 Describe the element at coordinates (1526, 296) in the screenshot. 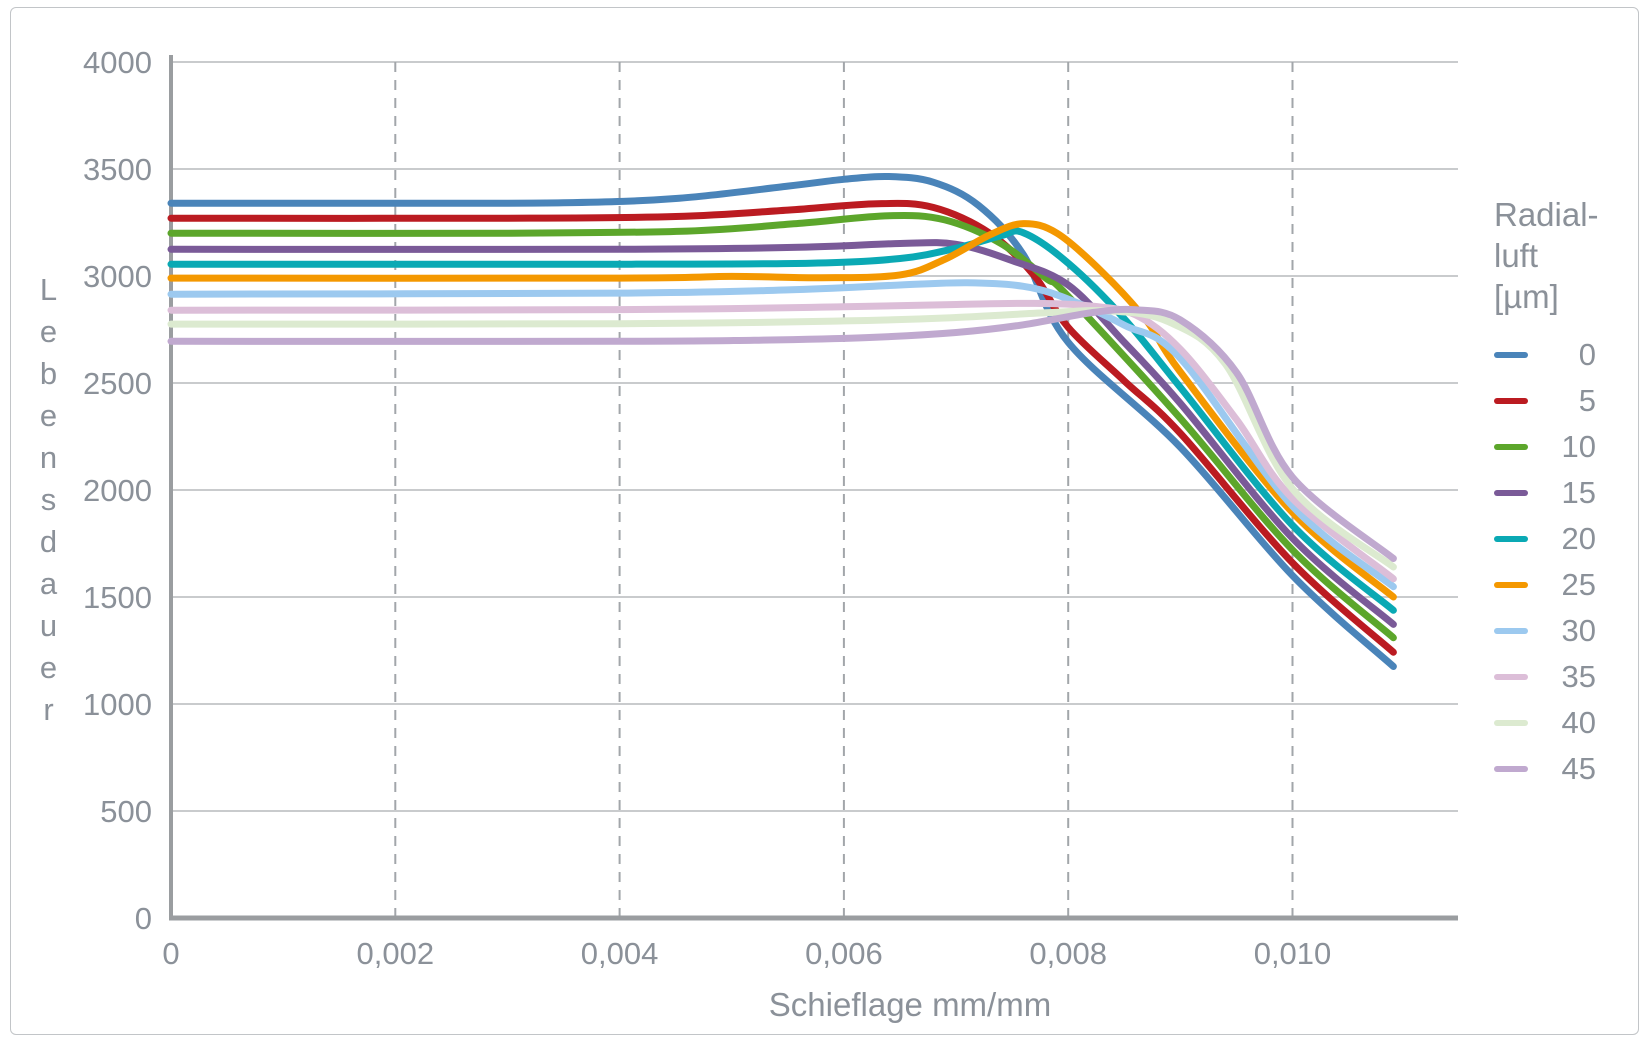

I see `legend-title-line: [µm]` at that location.